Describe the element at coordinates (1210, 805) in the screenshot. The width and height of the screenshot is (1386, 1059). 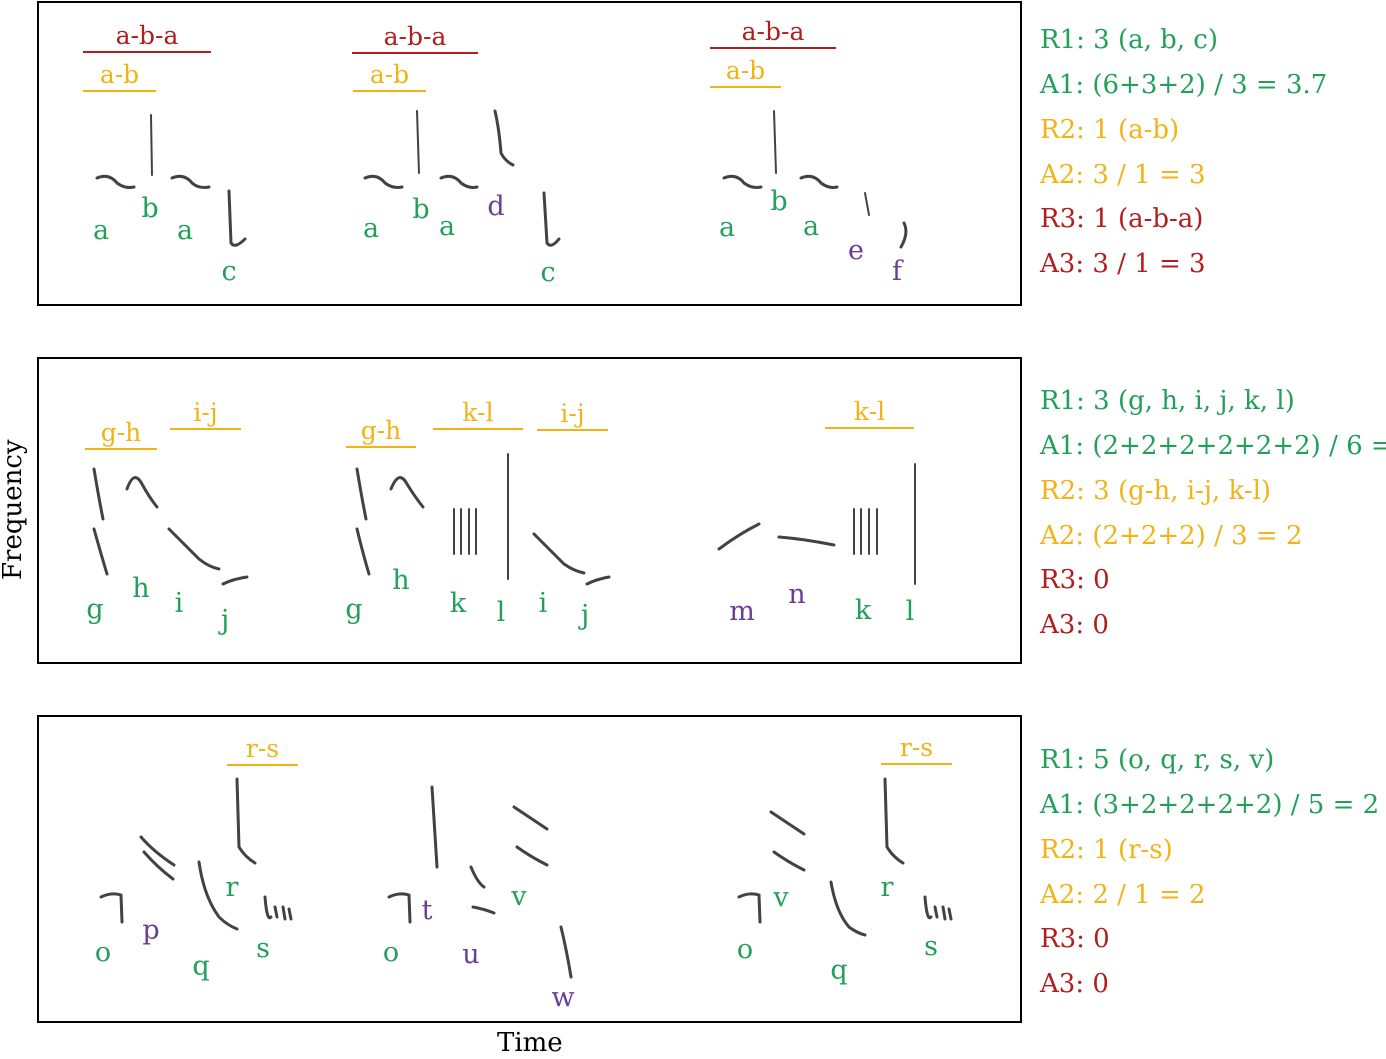
I see `stat-line: A1: (3+2+2+2+2) / 5 = 2` at that location.